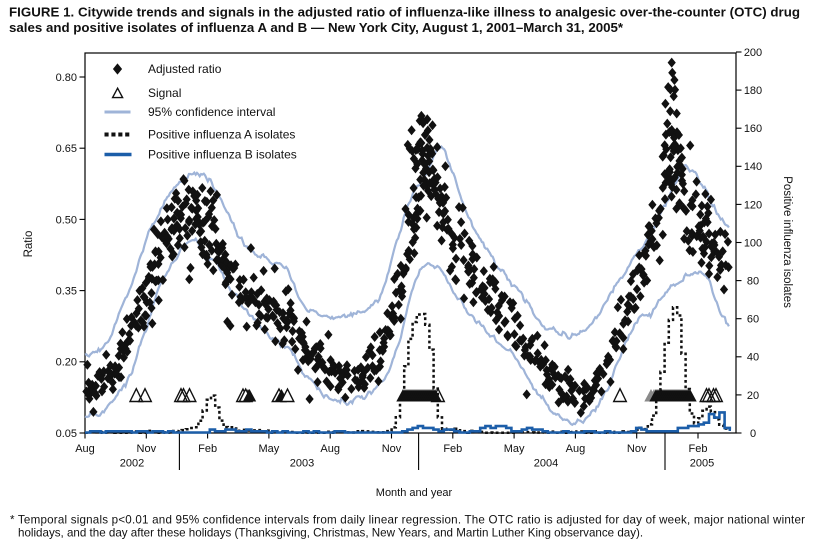  Describe the element at coordinates (211, 112) in the screenshot. I see `svg-text: 95% confidence interval` at that location.